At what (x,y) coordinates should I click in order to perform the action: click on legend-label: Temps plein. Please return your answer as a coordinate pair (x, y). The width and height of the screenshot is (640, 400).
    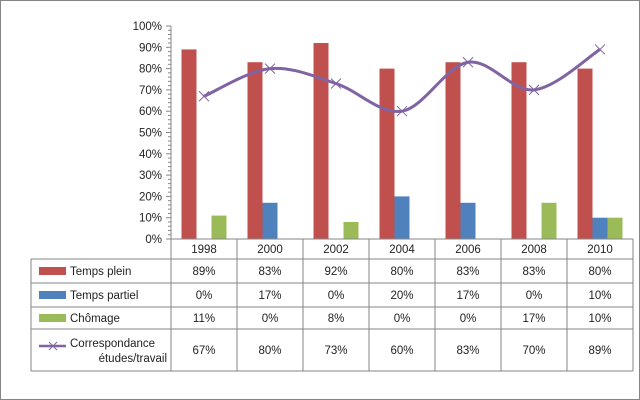
    Looking at the image, I should click on (100, 272).